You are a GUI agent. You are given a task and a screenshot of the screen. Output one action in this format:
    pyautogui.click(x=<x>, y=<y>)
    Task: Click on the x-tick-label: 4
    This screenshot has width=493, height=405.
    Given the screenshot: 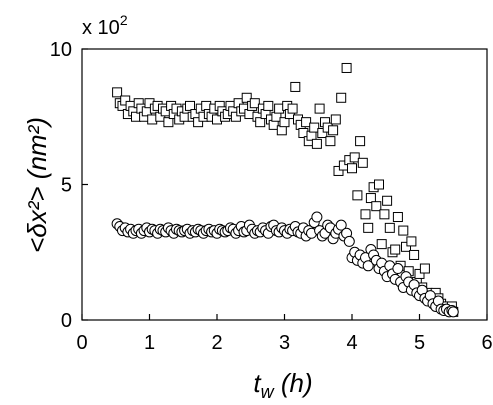 What is the action you would take?
    pyautogui.click(x=351, y=343)
    